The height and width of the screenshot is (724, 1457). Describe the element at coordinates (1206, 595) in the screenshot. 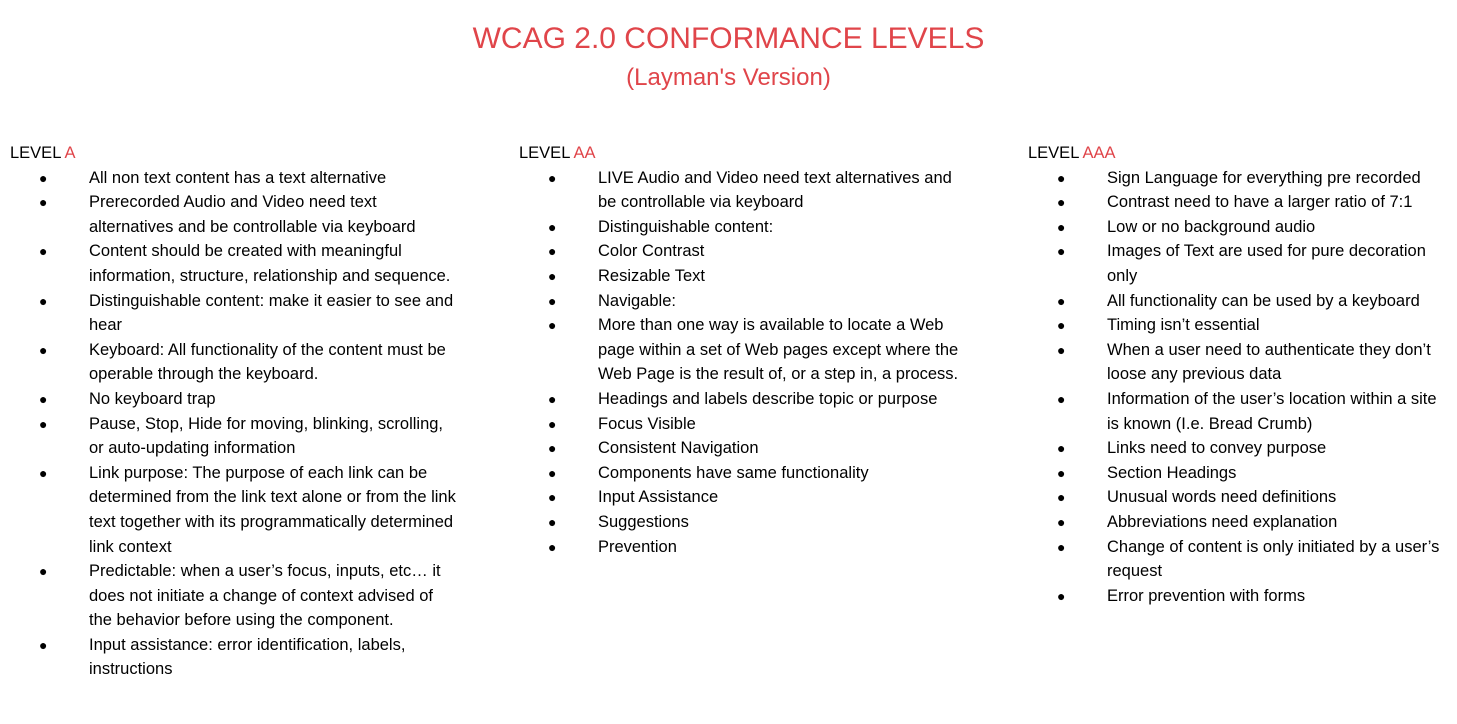

I see `list-item-text: Error prevention with forms` at that location.